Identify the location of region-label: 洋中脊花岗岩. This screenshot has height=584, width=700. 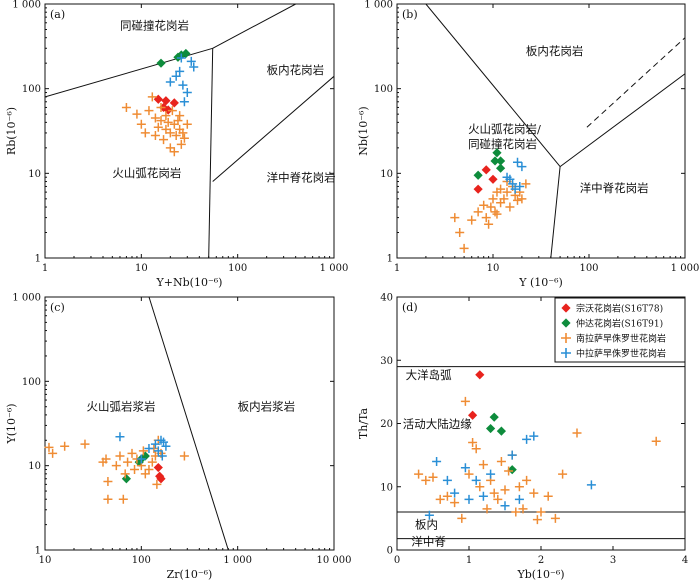
(301, 178).